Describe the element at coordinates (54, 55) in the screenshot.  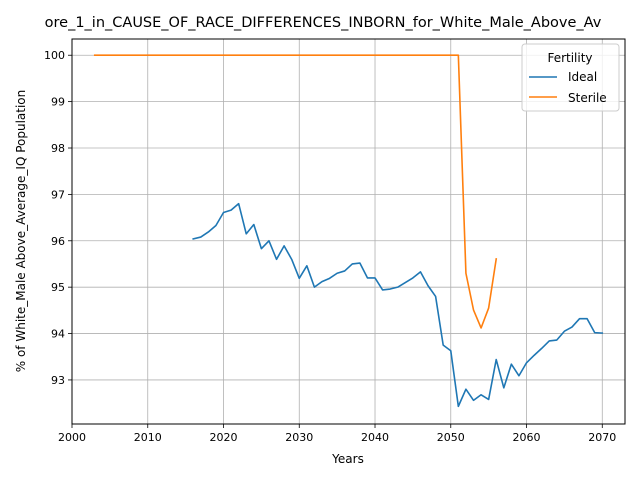
I see `y-tick-label: 100` at that location.